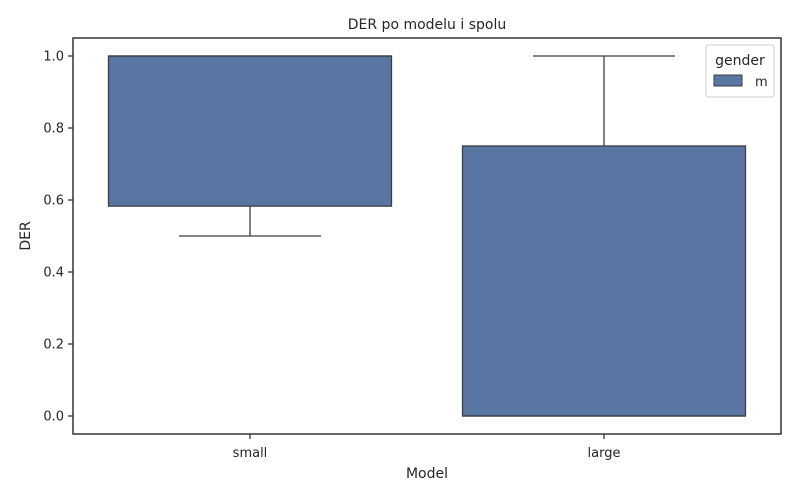 The width and height of the screenshot is (800, 500). Describe the element at coordinates (58, 237) in the screenshot. I see `y-axis: 0.0 0.2 0.4 0.6 0.8 1.0` at that location.